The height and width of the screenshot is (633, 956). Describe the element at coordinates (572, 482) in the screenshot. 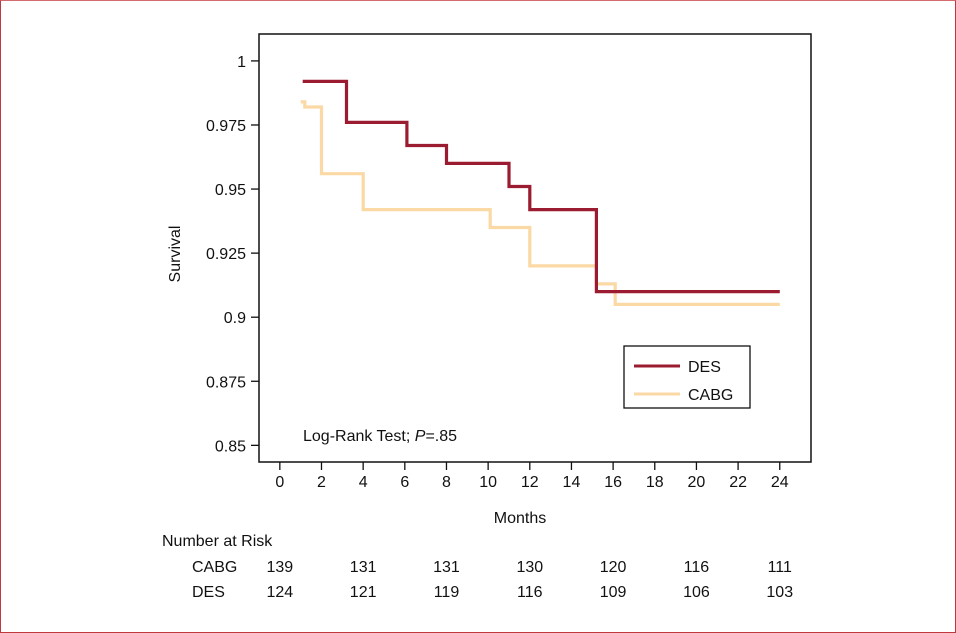

I see `x-tick-label: 14` at that location.